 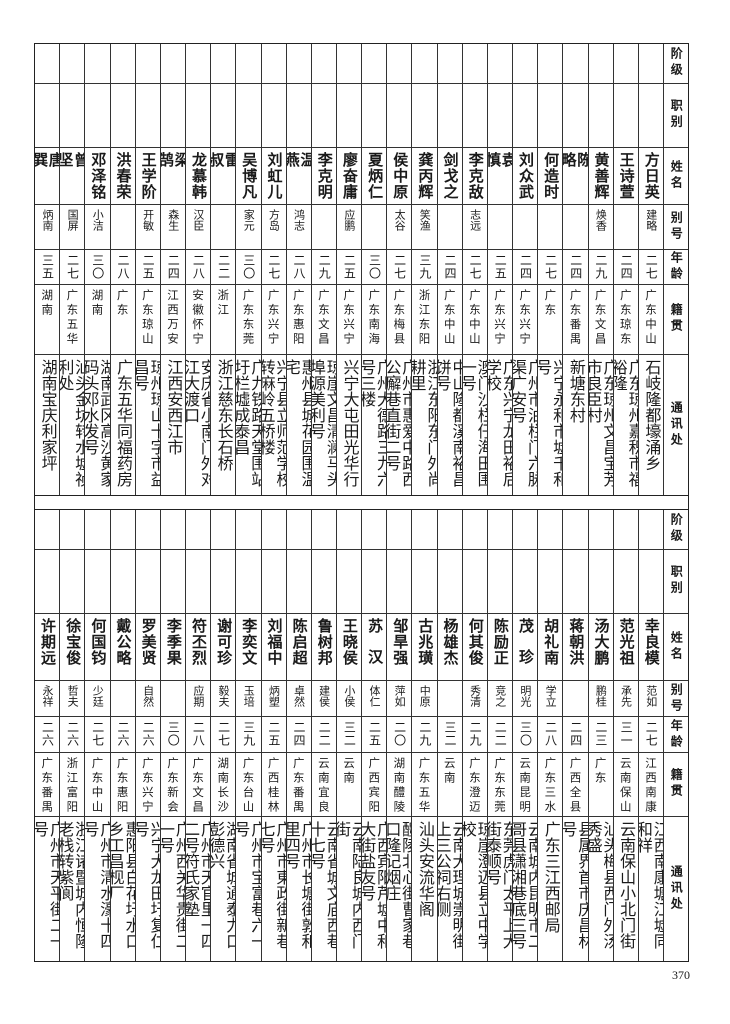 I want to click on person-native-place: 广东惠阳, so click(x=122, y=785).